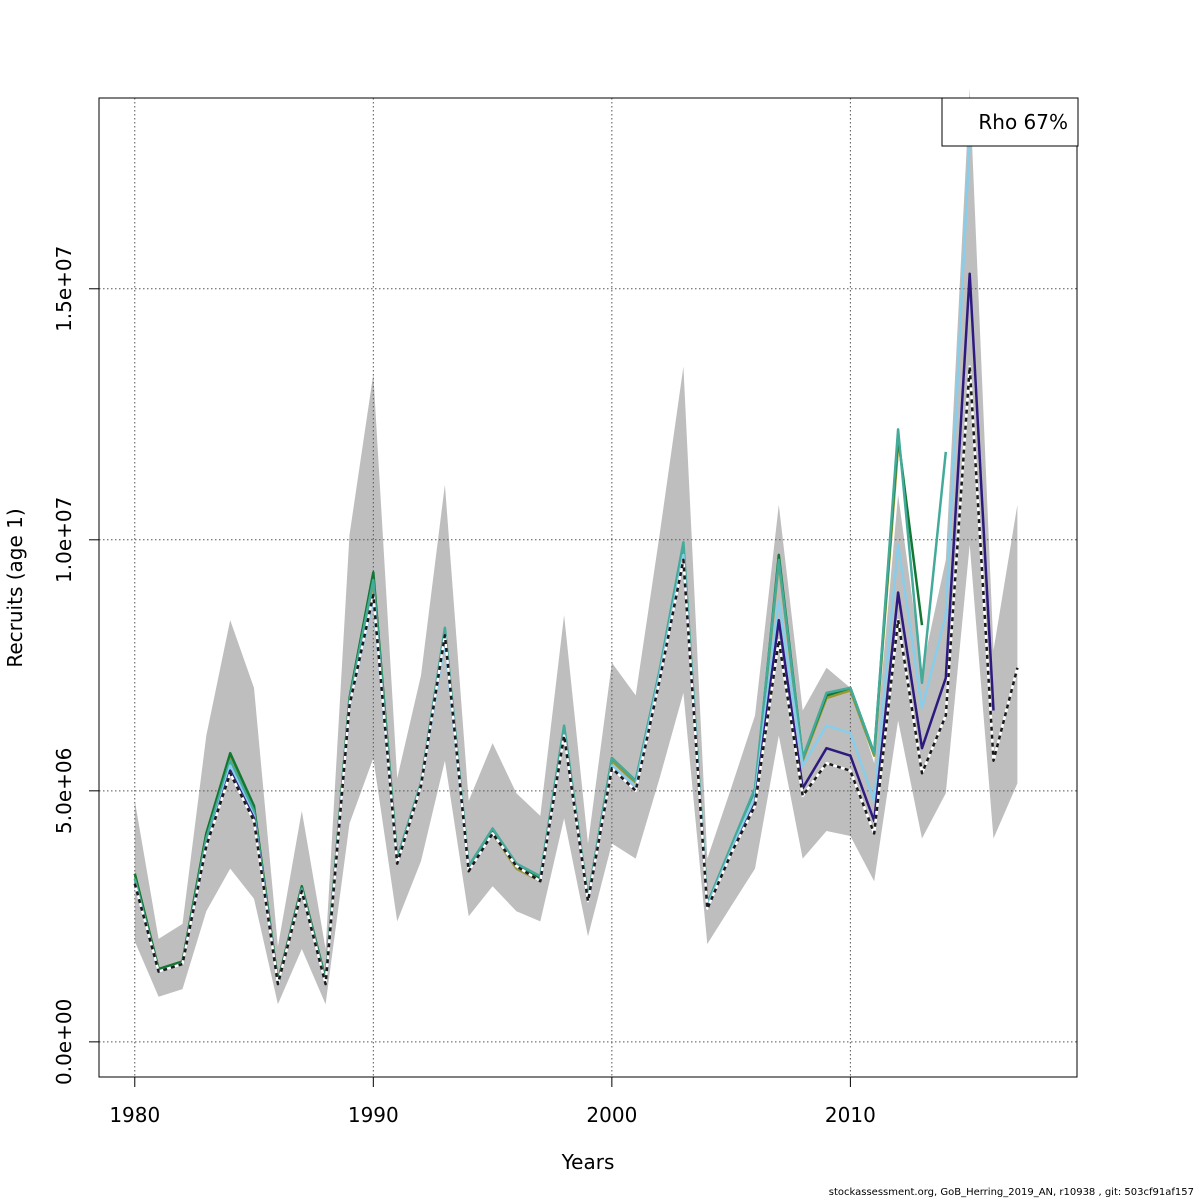 The image size is (1200, 1200). I want to click on y-tick-label: 1.0e+07, so click(64, 540).